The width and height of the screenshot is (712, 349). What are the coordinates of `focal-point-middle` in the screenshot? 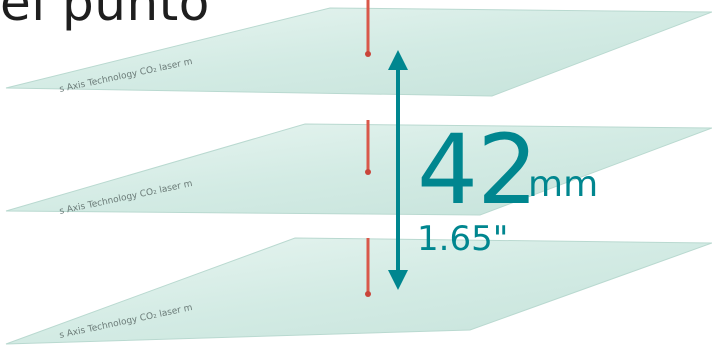 It's located at (368, 172).